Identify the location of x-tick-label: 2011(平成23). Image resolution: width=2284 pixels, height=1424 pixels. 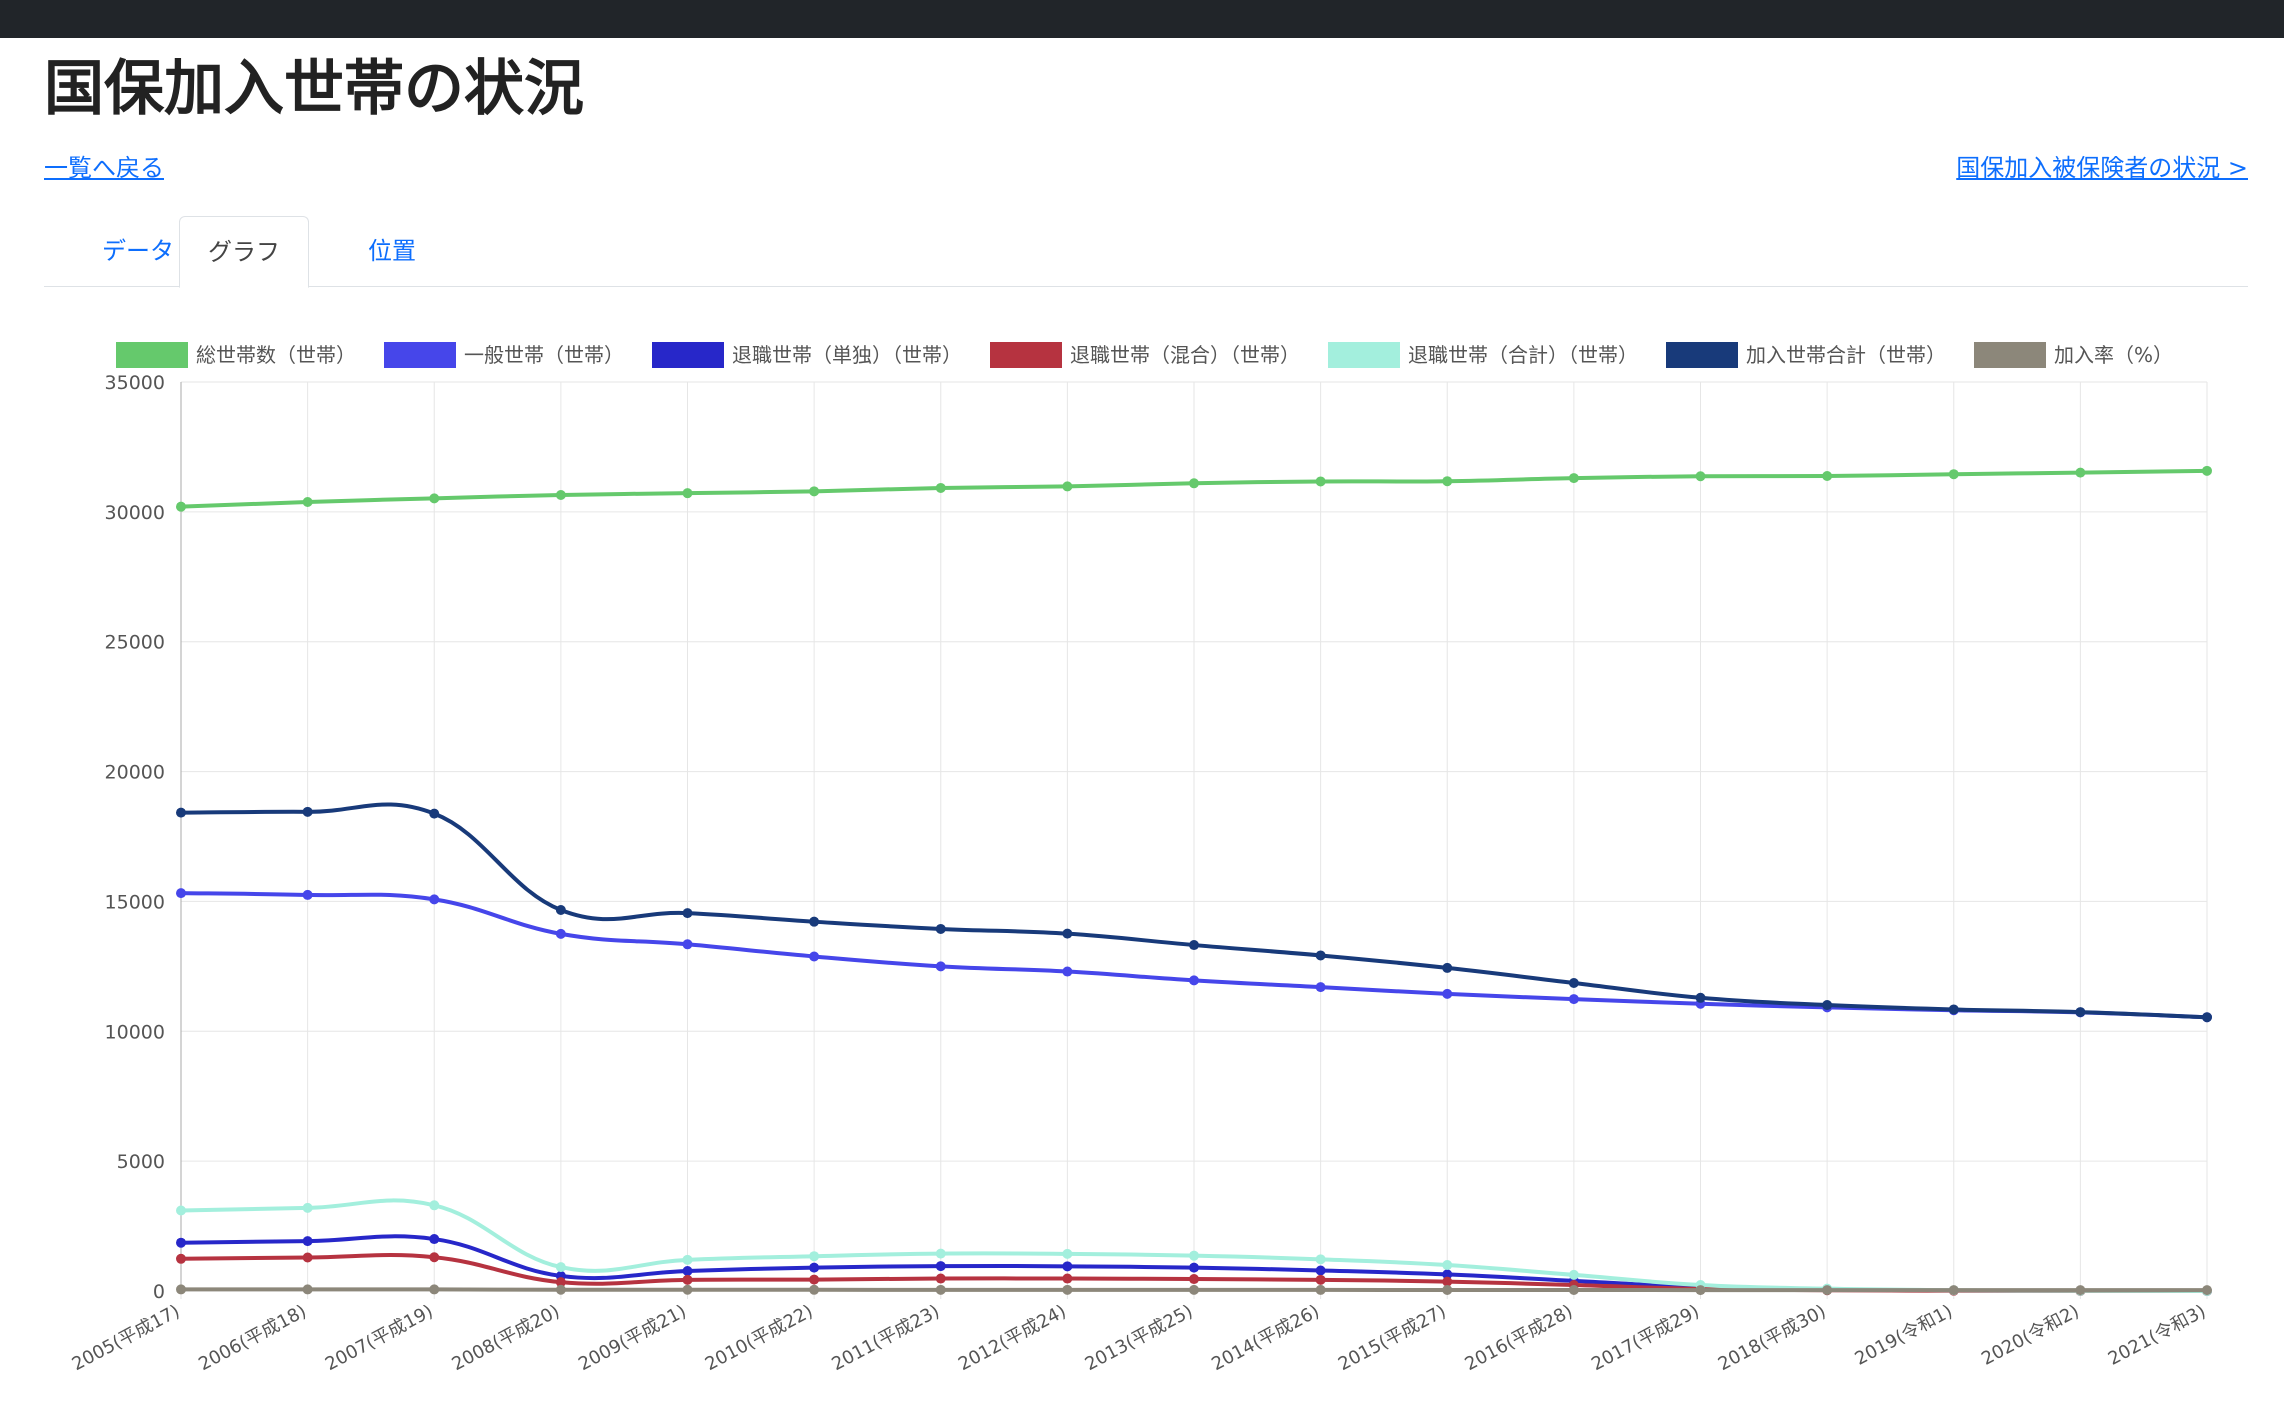
(885, 1338).